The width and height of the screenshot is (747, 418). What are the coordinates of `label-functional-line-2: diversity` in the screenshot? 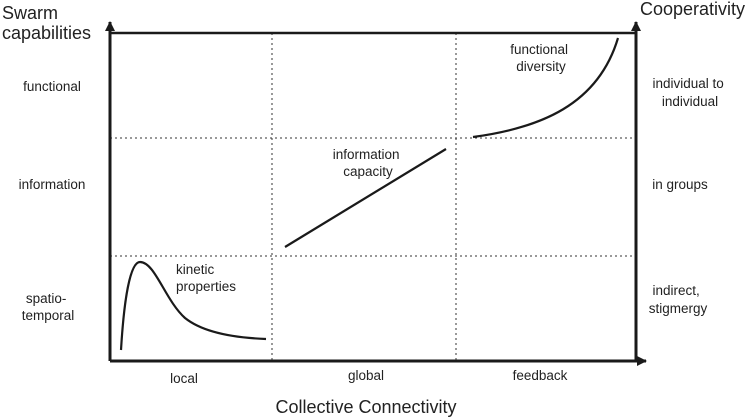 It's located at (541, 66).